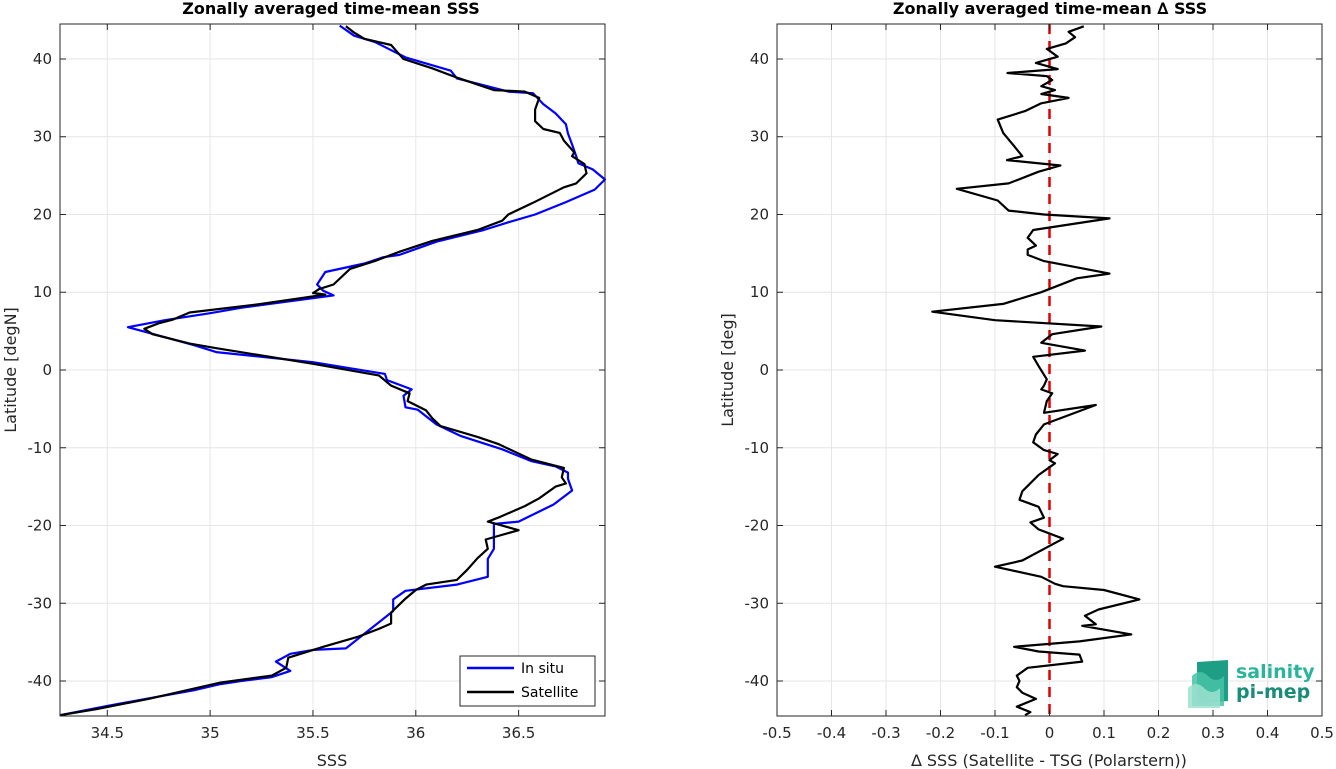 The height and width of the screenshot is (769, 1336). I want to click on delta-sss-x-tick-label: -0.1, so click(994, 733).